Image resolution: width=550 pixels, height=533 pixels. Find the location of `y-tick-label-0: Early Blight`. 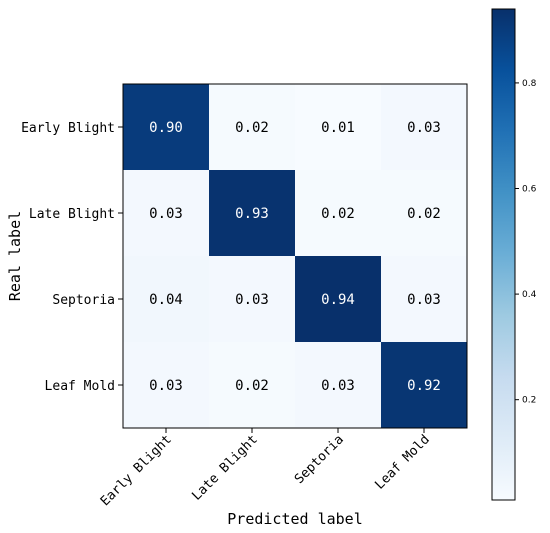

y-tick-label-0: Early Blight is located at coordinates (68, 128).